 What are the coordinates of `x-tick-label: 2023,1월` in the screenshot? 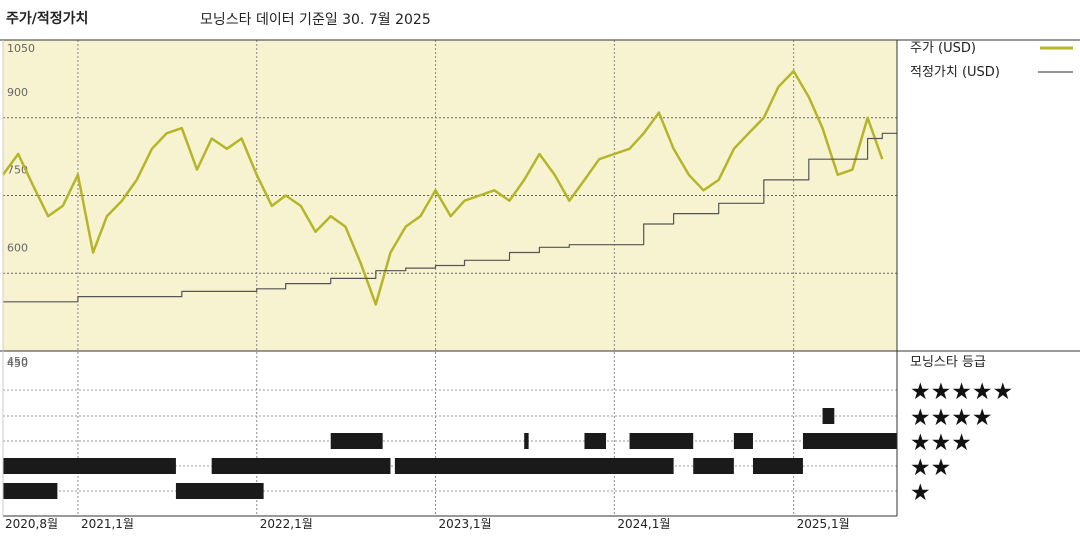 It's located at (465, 524).